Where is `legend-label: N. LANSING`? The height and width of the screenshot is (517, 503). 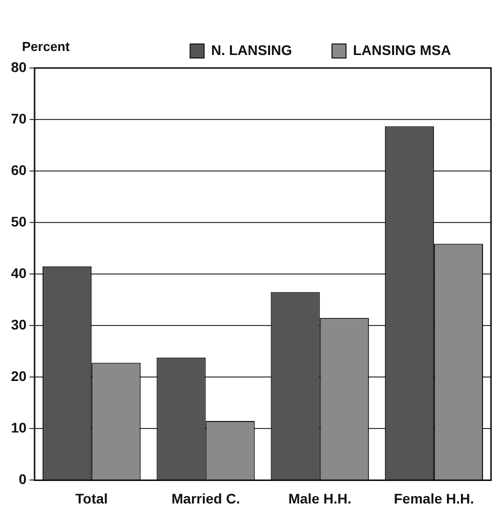 legend-label: N. LANSING is located at coordinates (251, 50).